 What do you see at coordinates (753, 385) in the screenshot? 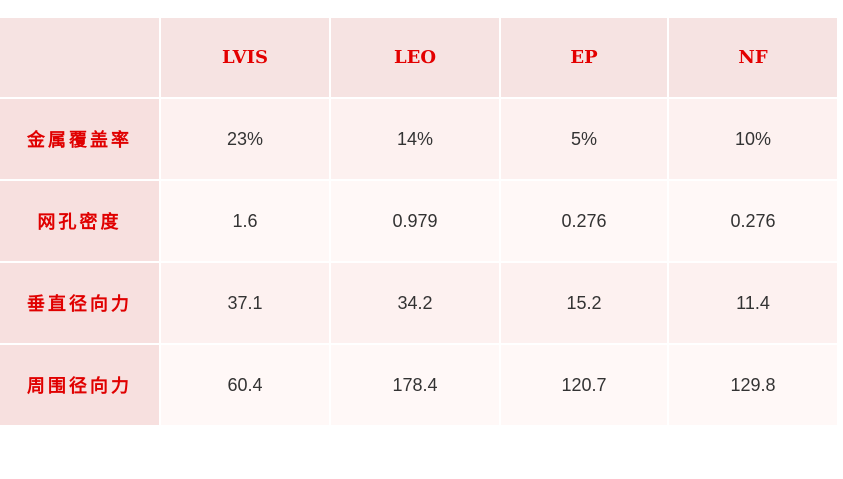
I see `cell: 129.8` at bounding box center [753, 385].